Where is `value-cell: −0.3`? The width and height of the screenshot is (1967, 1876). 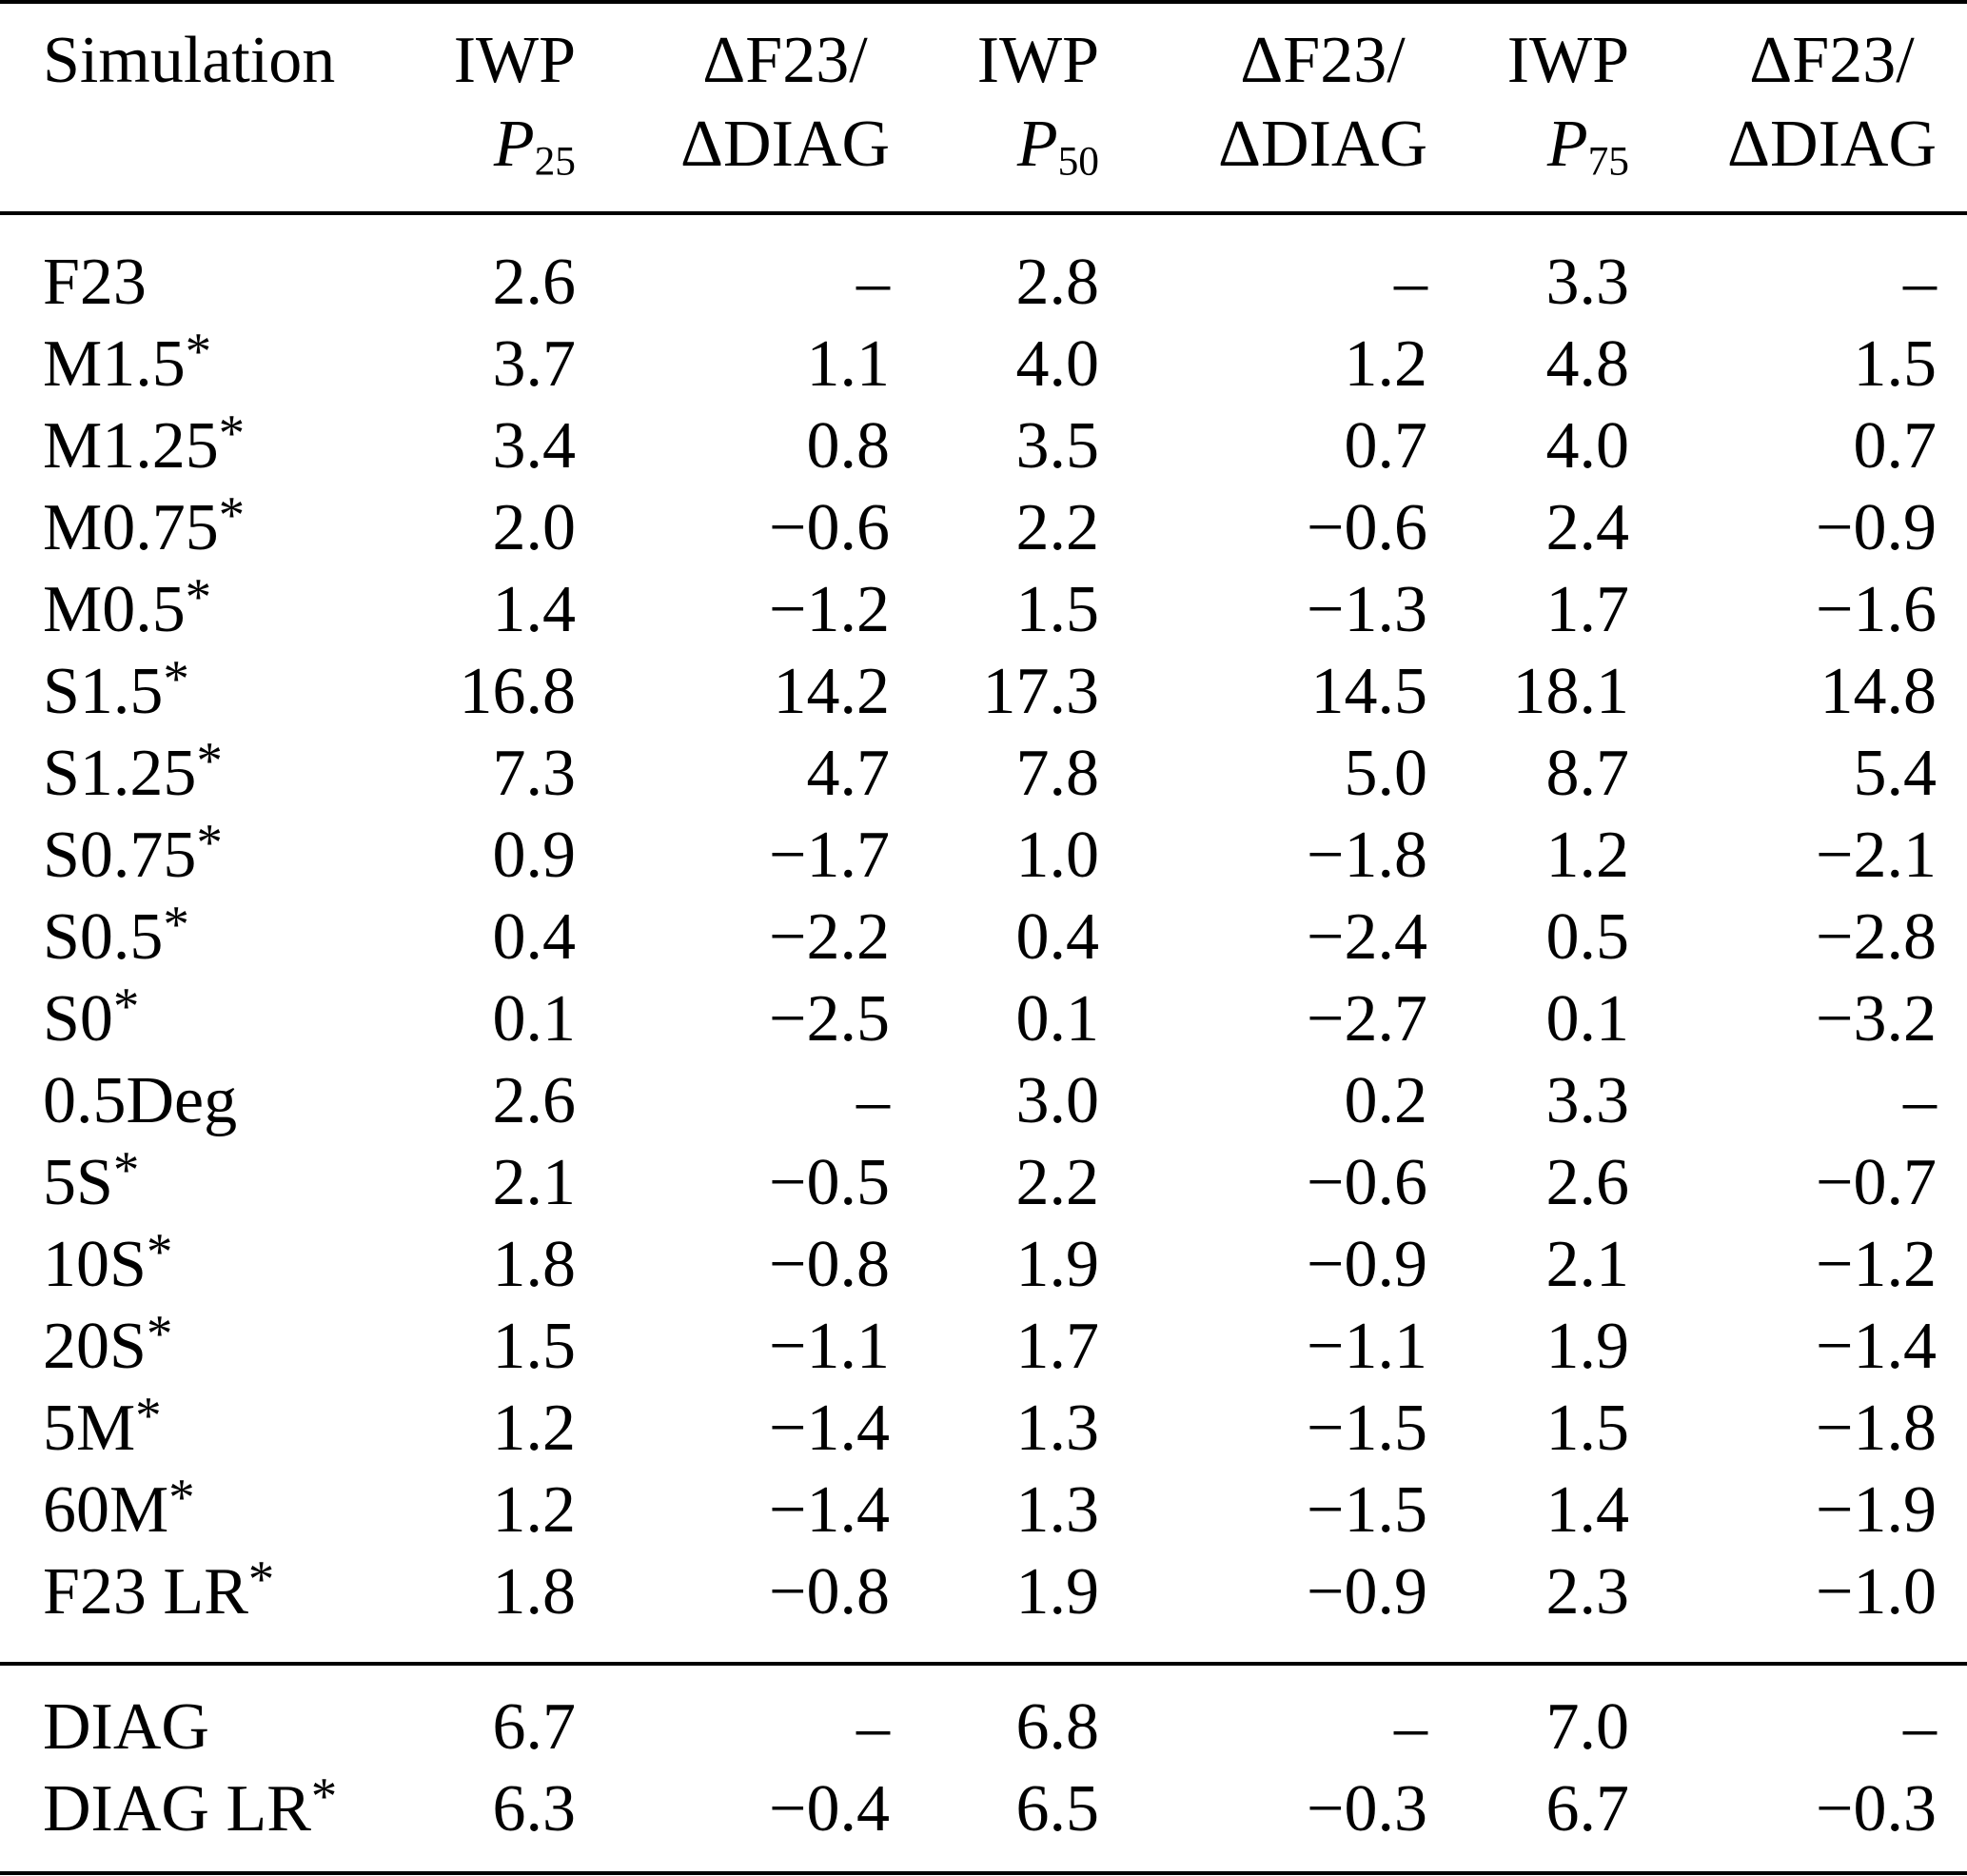
value-cell: −0.3 is located at coordinates (1367, 1809).